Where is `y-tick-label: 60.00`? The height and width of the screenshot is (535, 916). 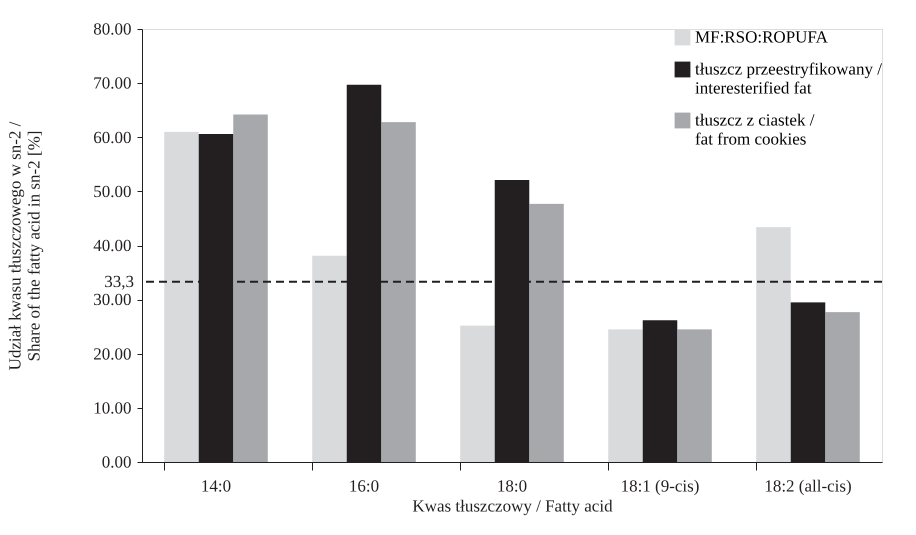
y-tick-label: 60.00 is located at coordinates (112, 137).